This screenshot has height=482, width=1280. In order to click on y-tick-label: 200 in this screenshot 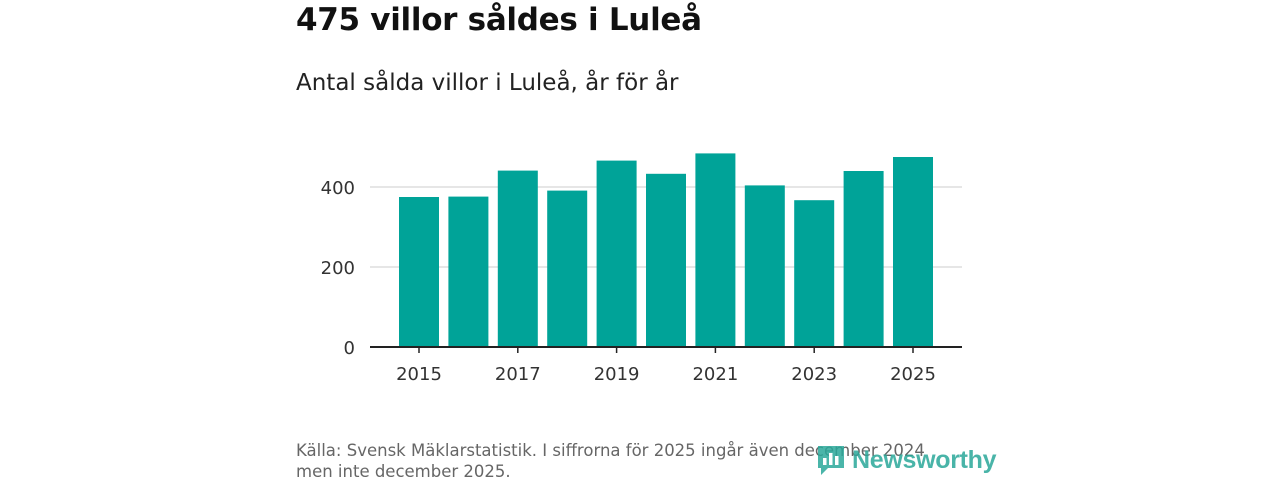, I will do `click(338, 268)`.